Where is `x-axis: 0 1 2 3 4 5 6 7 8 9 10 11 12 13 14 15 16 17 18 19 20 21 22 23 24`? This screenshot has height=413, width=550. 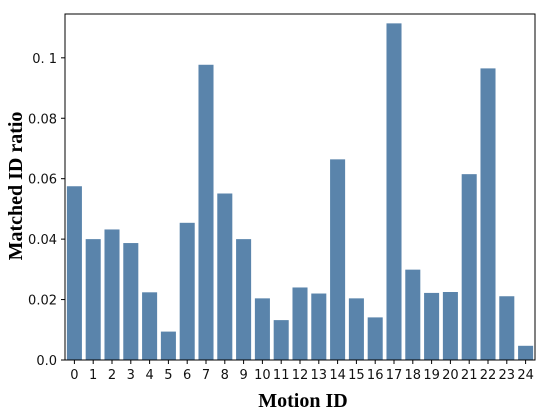
x-axis: 0 1 2 3 4 5 6 7 8 9 10 11 12 13 14 15 16 17 18 19 20 21 22 23 24 is located at coordinates (302, 371).